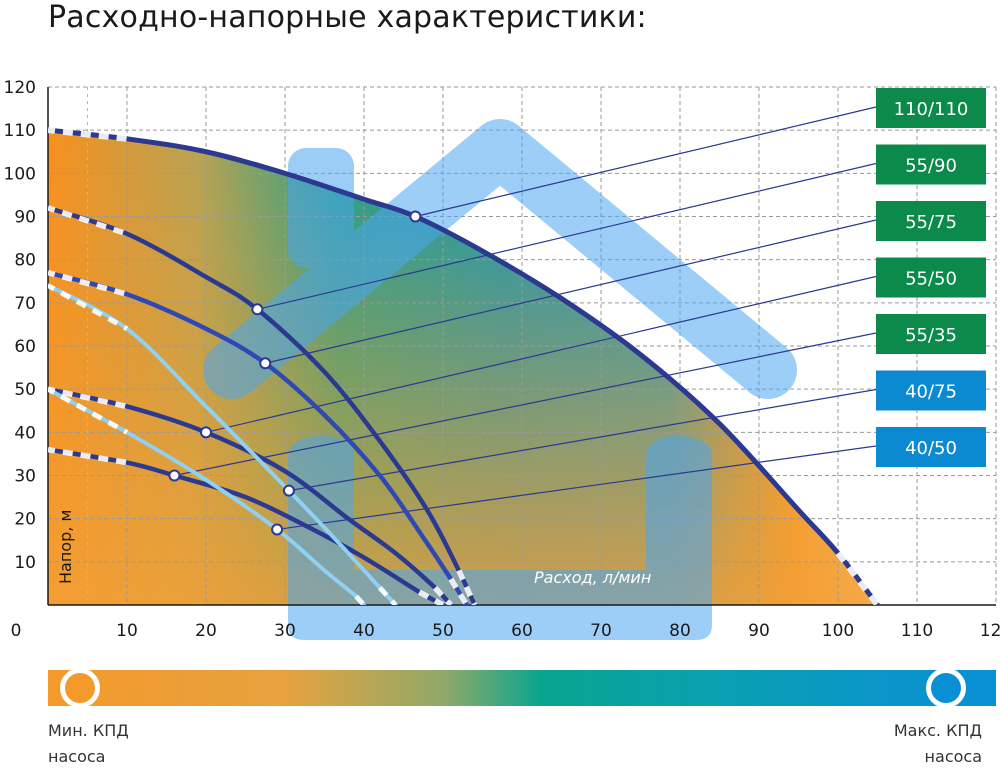 Image resolution: width=1000 pixels, height=770 pixels. I want to click on max-efficiency-label-line1: Макс. КПД, so click(937, 730).